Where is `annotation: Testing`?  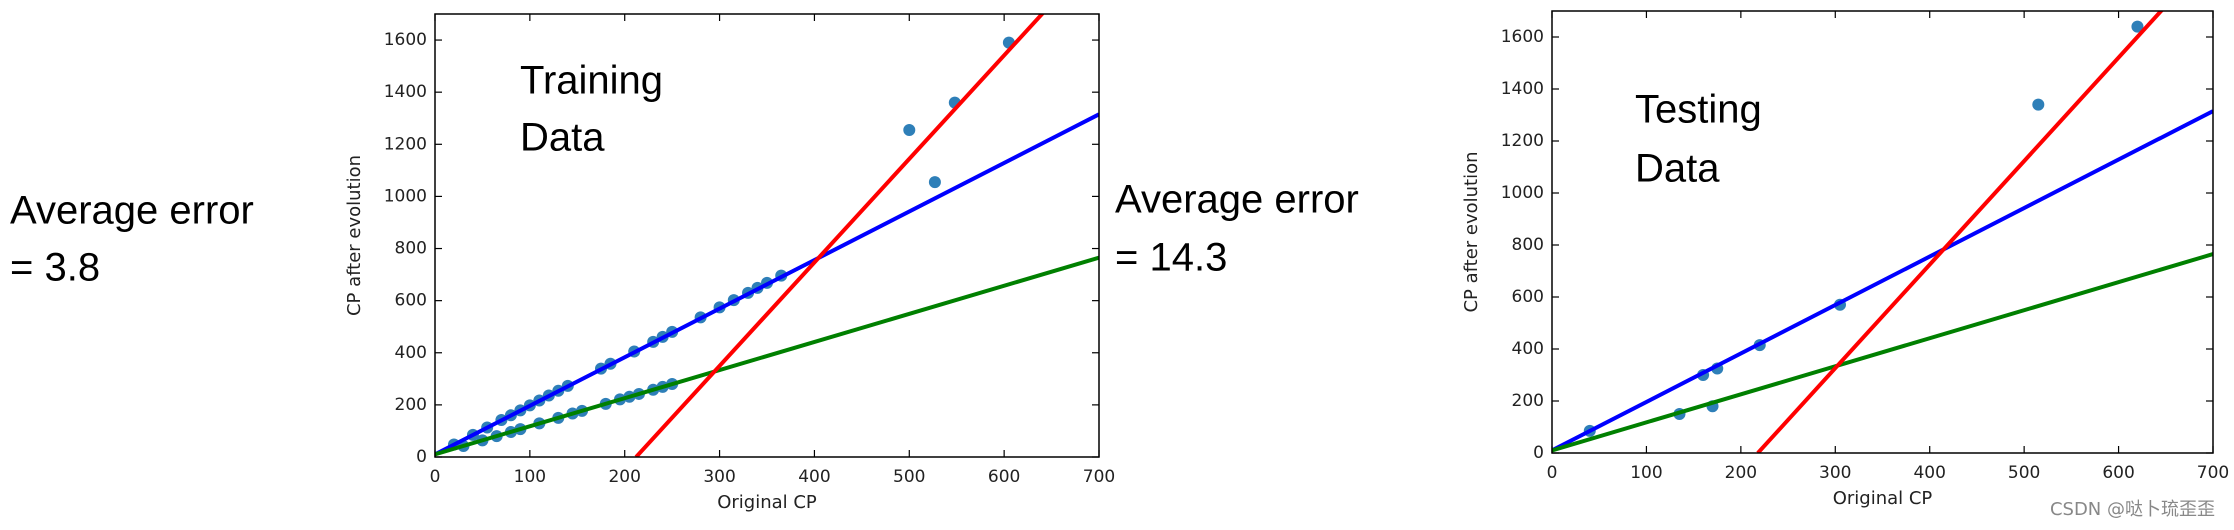 annotation: Testing is located at coordinates (1698, 110).